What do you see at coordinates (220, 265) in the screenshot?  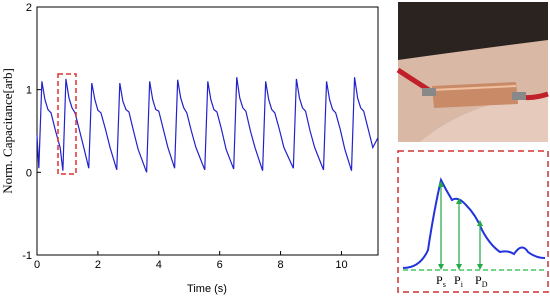 I see `x-tick-label: 6` at bounding box center [220, 265].